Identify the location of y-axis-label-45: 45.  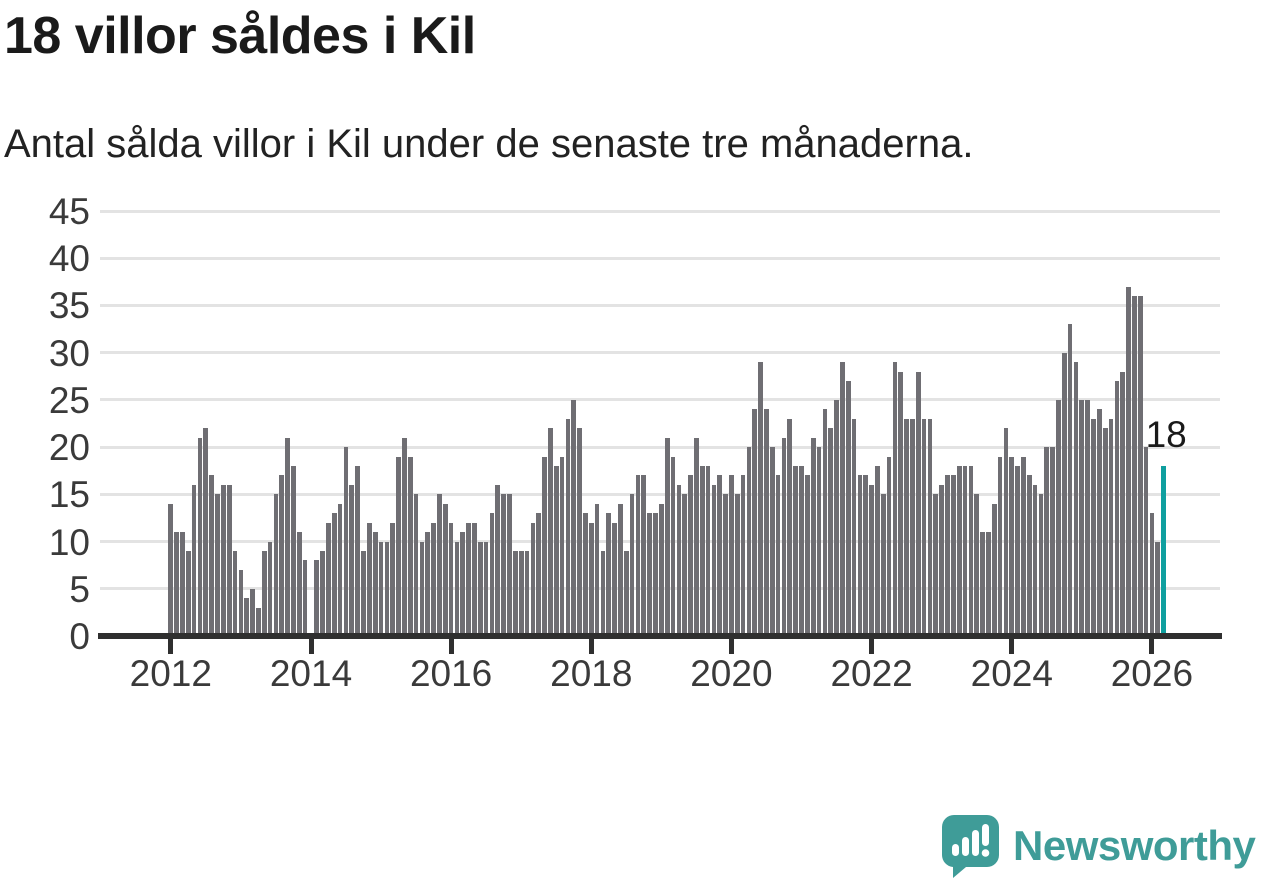
(69, 211).